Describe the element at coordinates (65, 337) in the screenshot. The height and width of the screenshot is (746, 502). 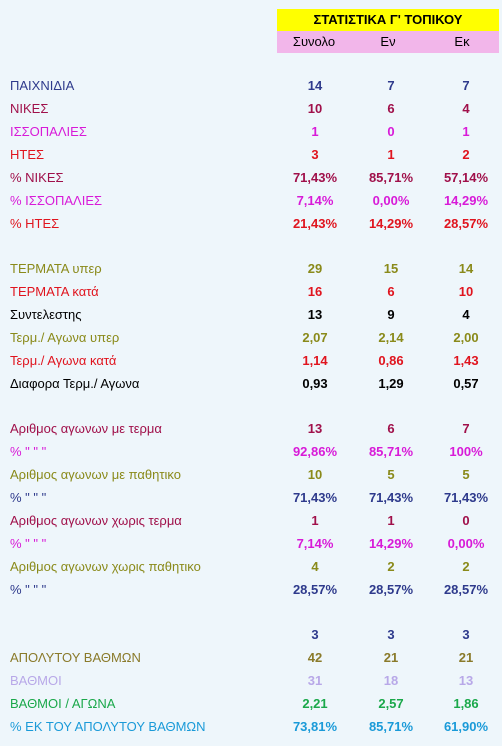
I see `row-label: Τερμ./ Αγωνα υπερ` at that location.